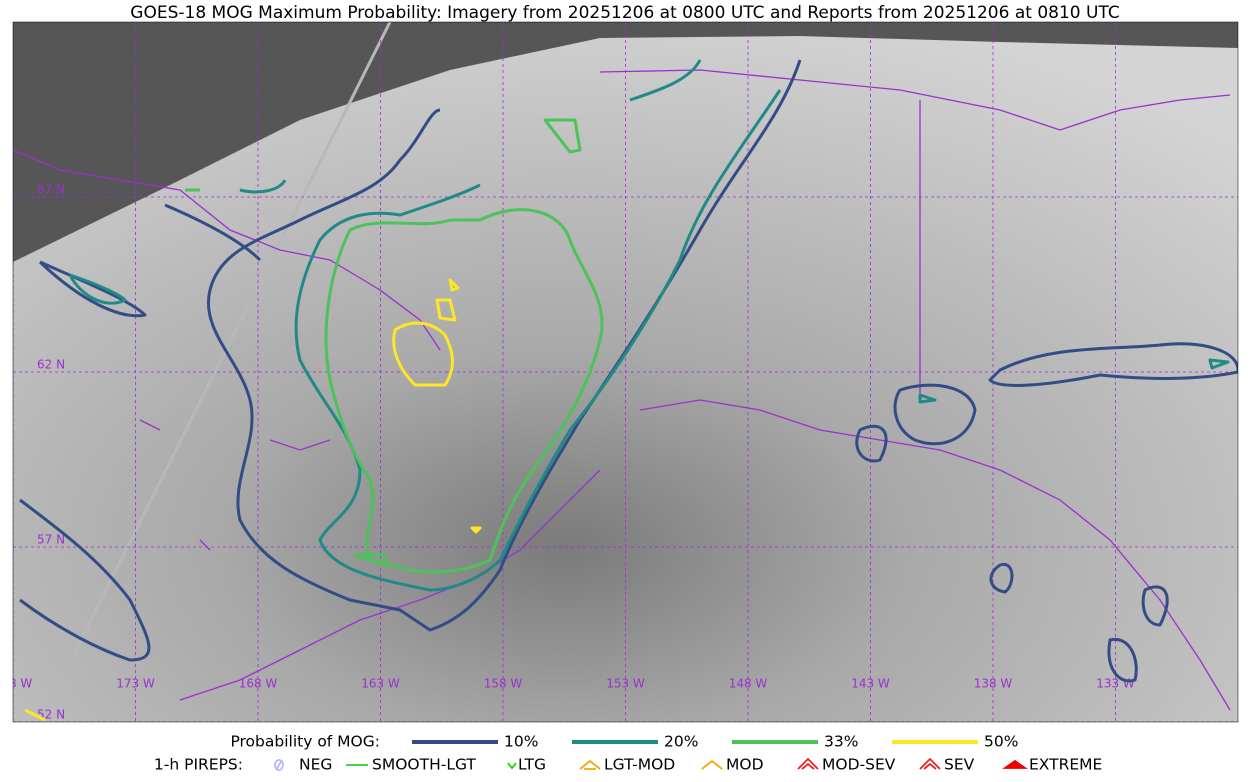  I want to click on legend-label: MOD, so click(745, 765).